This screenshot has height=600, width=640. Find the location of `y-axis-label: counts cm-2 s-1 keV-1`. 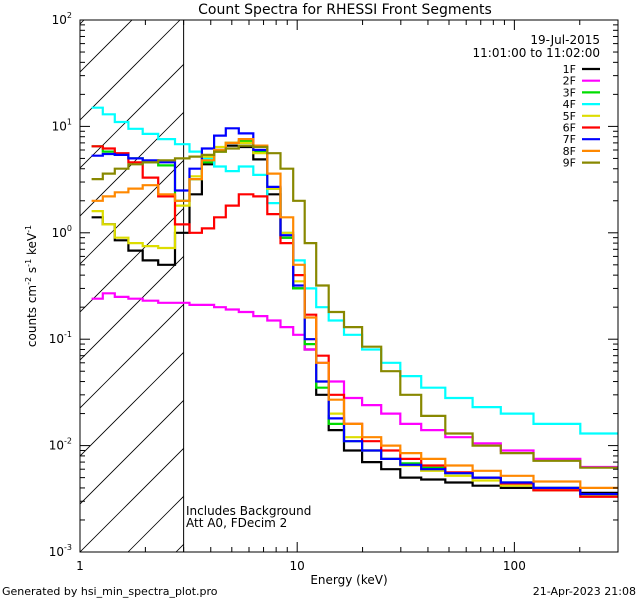

y-axis-label: counts cm-2 s-1 keV-1 is located at coordinates (31, 286).